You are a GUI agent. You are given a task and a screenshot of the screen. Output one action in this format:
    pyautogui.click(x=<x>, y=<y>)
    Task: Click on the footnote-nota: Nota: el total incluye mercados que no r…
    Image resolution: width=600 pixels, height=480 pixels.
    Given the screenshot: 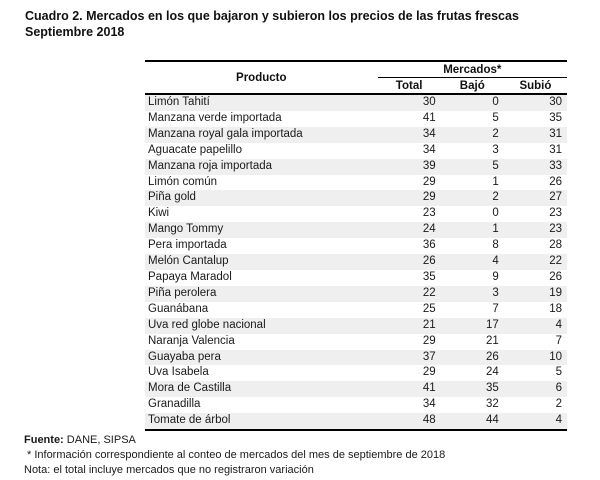 What is the action you would take?
    pyautogui.click(x=169, y=470)
    